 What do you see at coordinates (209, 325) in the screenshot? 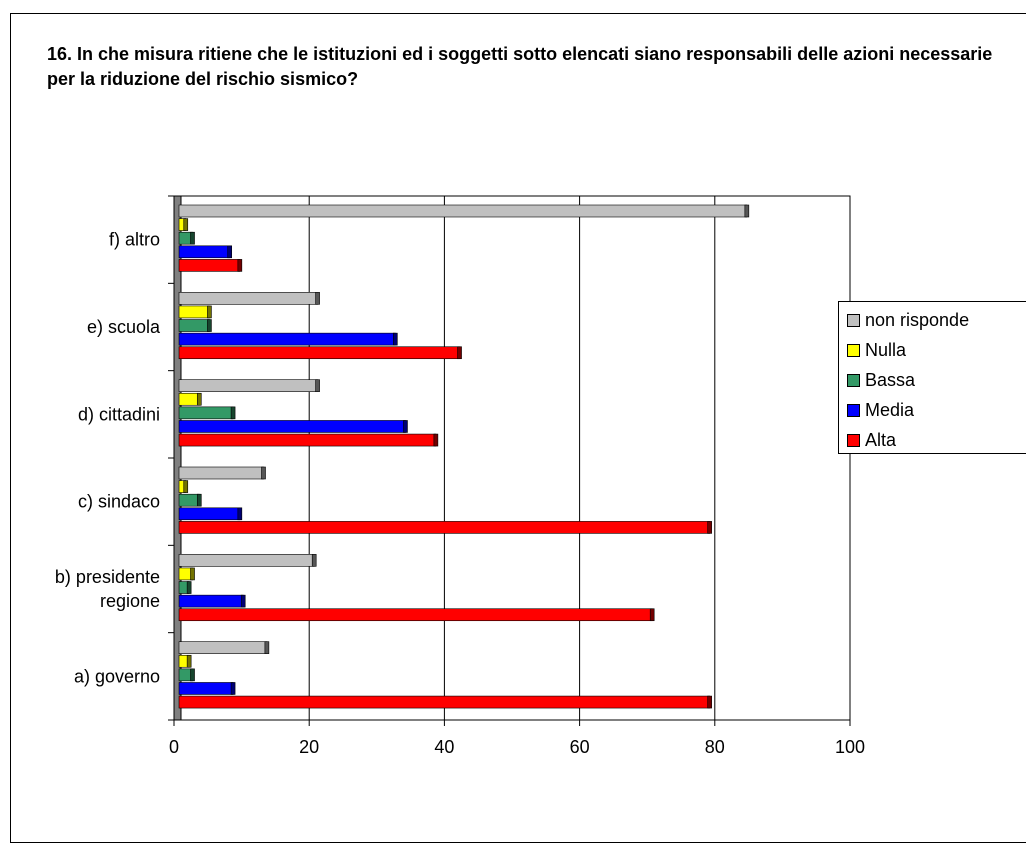
I see `bar-end-e-scuola-bassa` at bounding box center [209, 325].